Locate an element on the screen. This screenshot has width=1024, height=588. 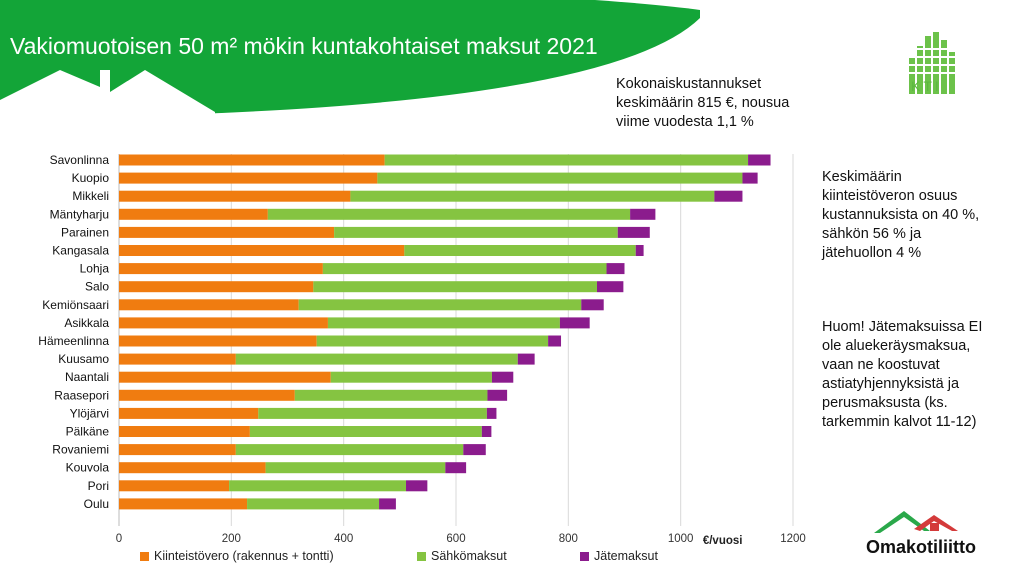
omakotiliitto-logo-text: Omakotiliitto is located at coordinates (921, 547).